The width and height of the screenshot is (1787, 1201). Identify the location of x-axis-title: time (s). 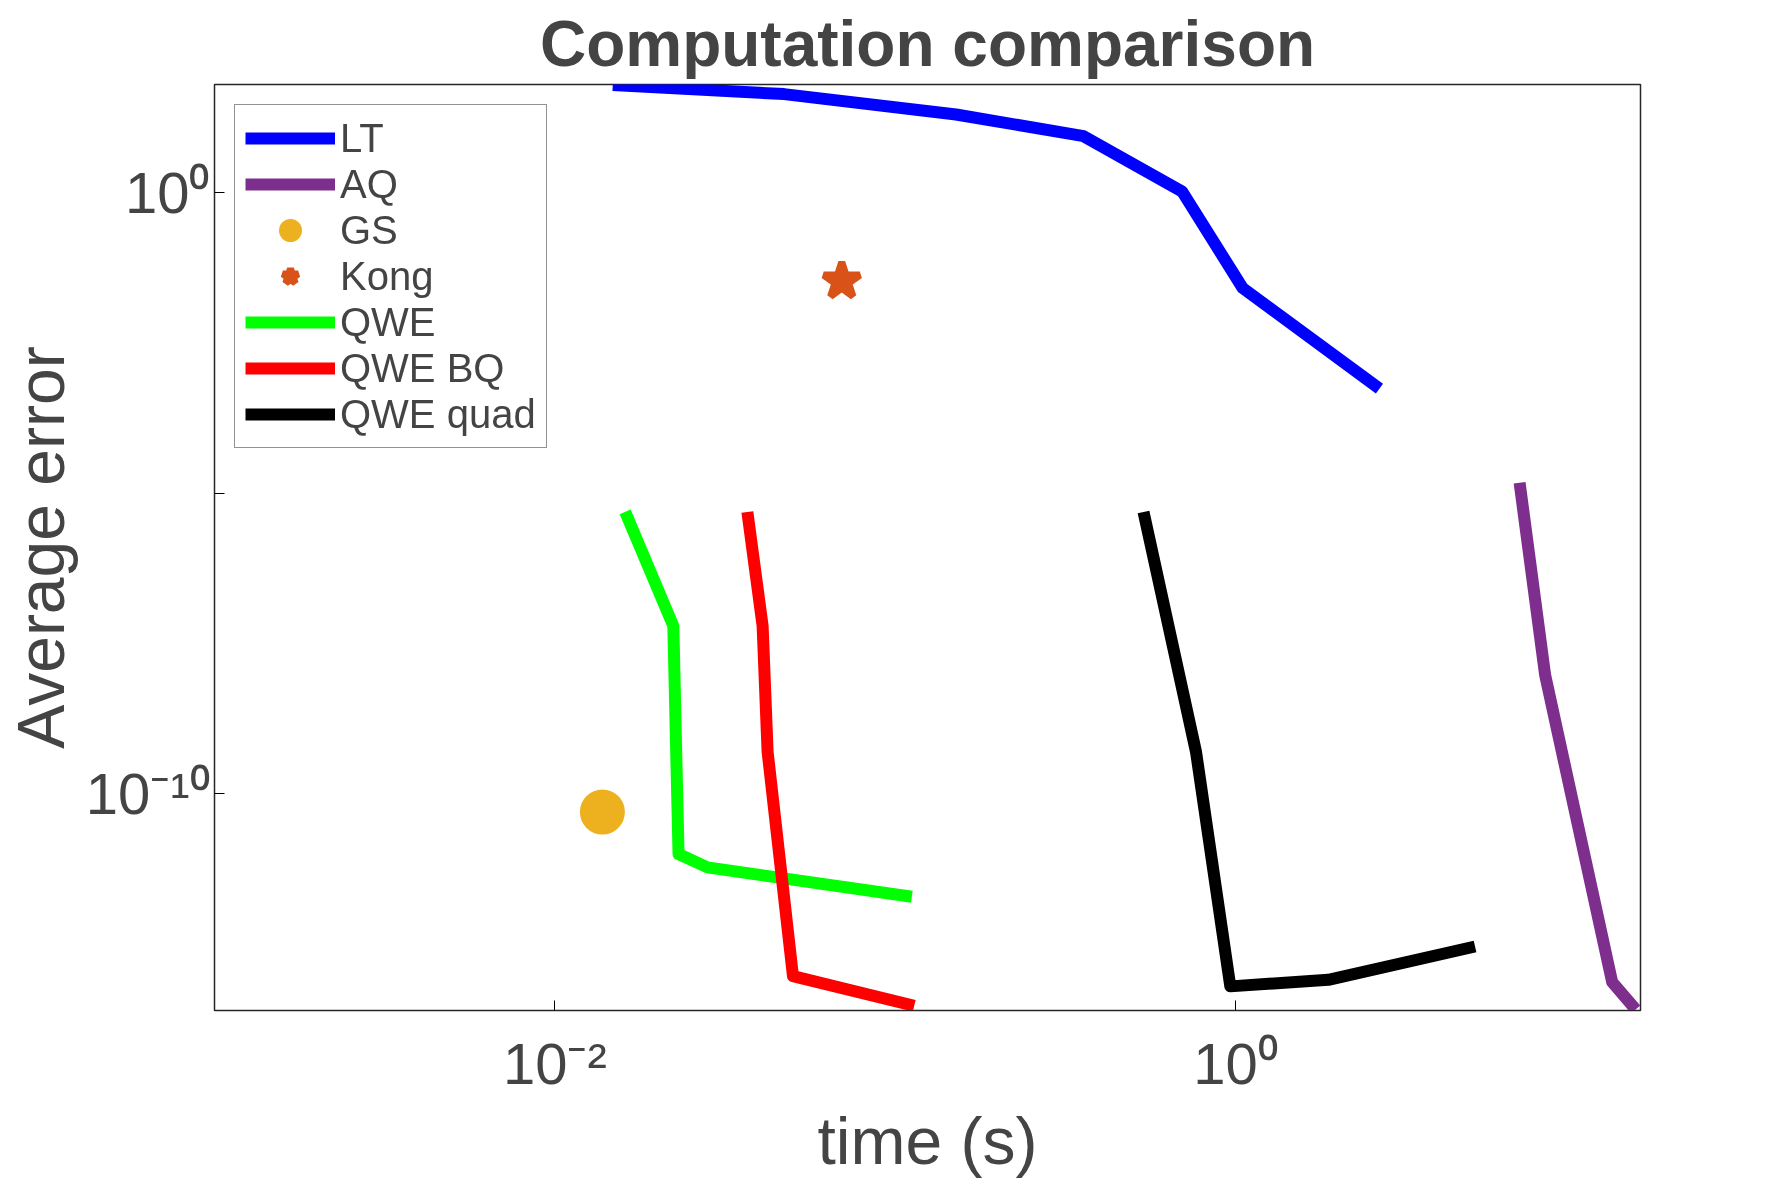
(927, 1140).